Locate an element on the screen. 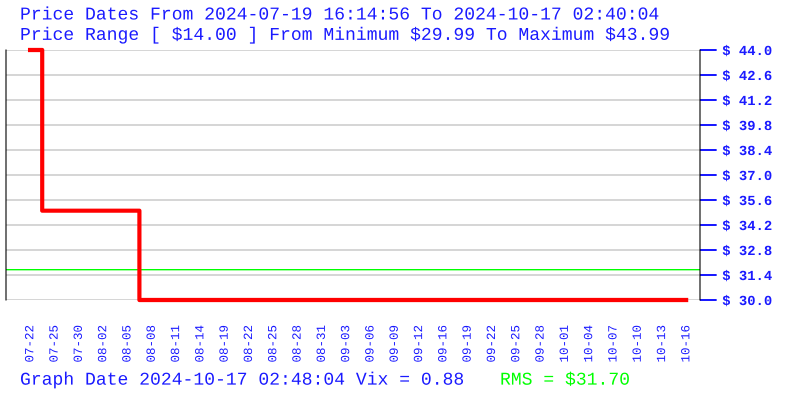 This screenshot has height=400, width=800. y-tick-label: $ 35.6 is located at coordinates (747, 200).